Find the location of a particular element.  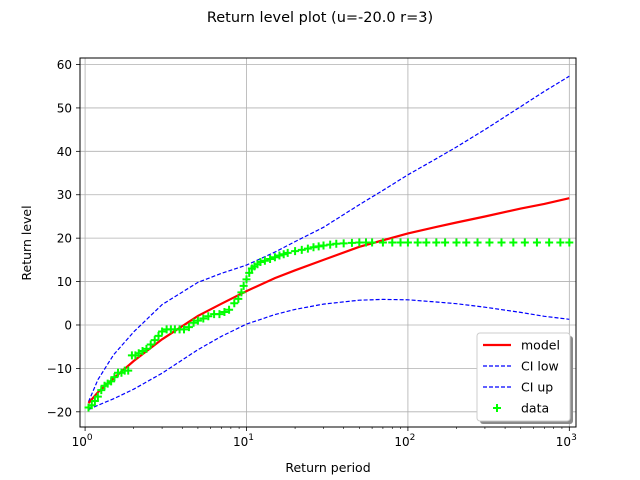

y-tick-label: 60 is located at coordinates (64, 65).